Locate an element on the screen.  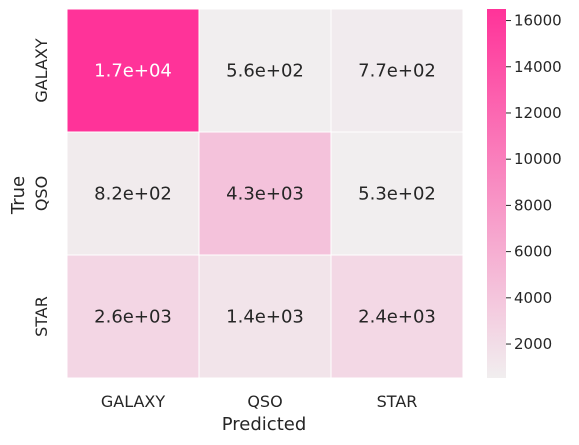
colorbar-tick-label: 12000 is located at coordinates (538, 113).